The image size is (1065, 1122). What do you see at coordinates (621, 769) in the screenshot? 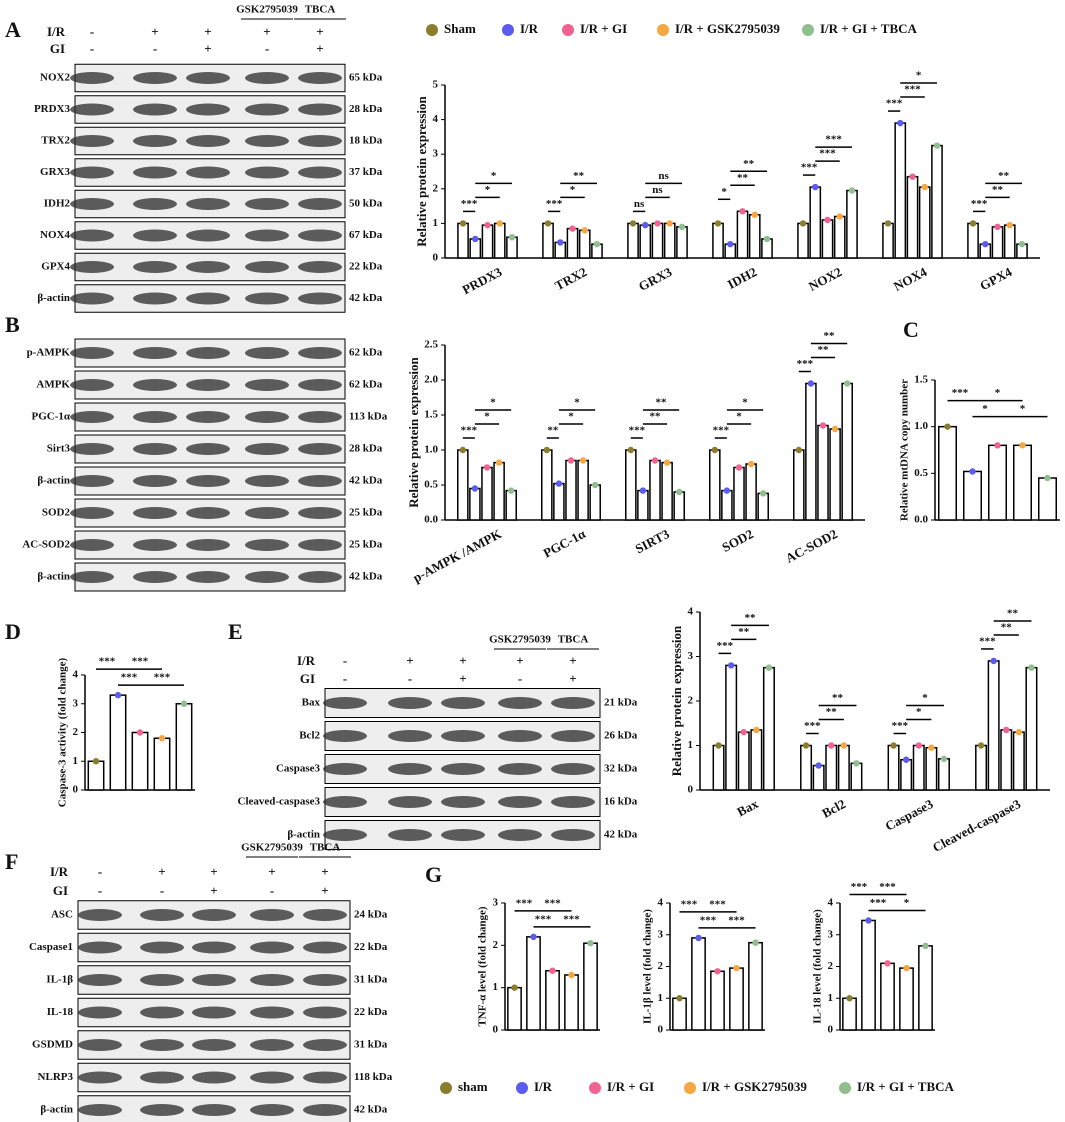
I see `protein-size: 32 kDa` at bounding box center [621, 769].